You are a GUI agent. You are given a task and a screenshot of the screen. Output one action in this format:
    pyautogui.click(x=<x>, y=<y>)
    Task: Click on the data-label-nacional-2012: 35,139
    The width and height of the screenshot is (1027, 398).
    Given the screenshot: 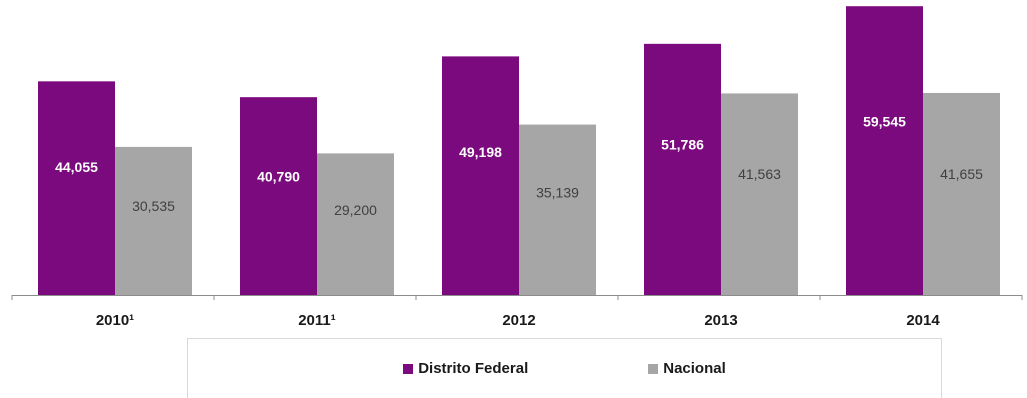 What is the action you would take?
    pyautogui.click(x=557, y=193)
    